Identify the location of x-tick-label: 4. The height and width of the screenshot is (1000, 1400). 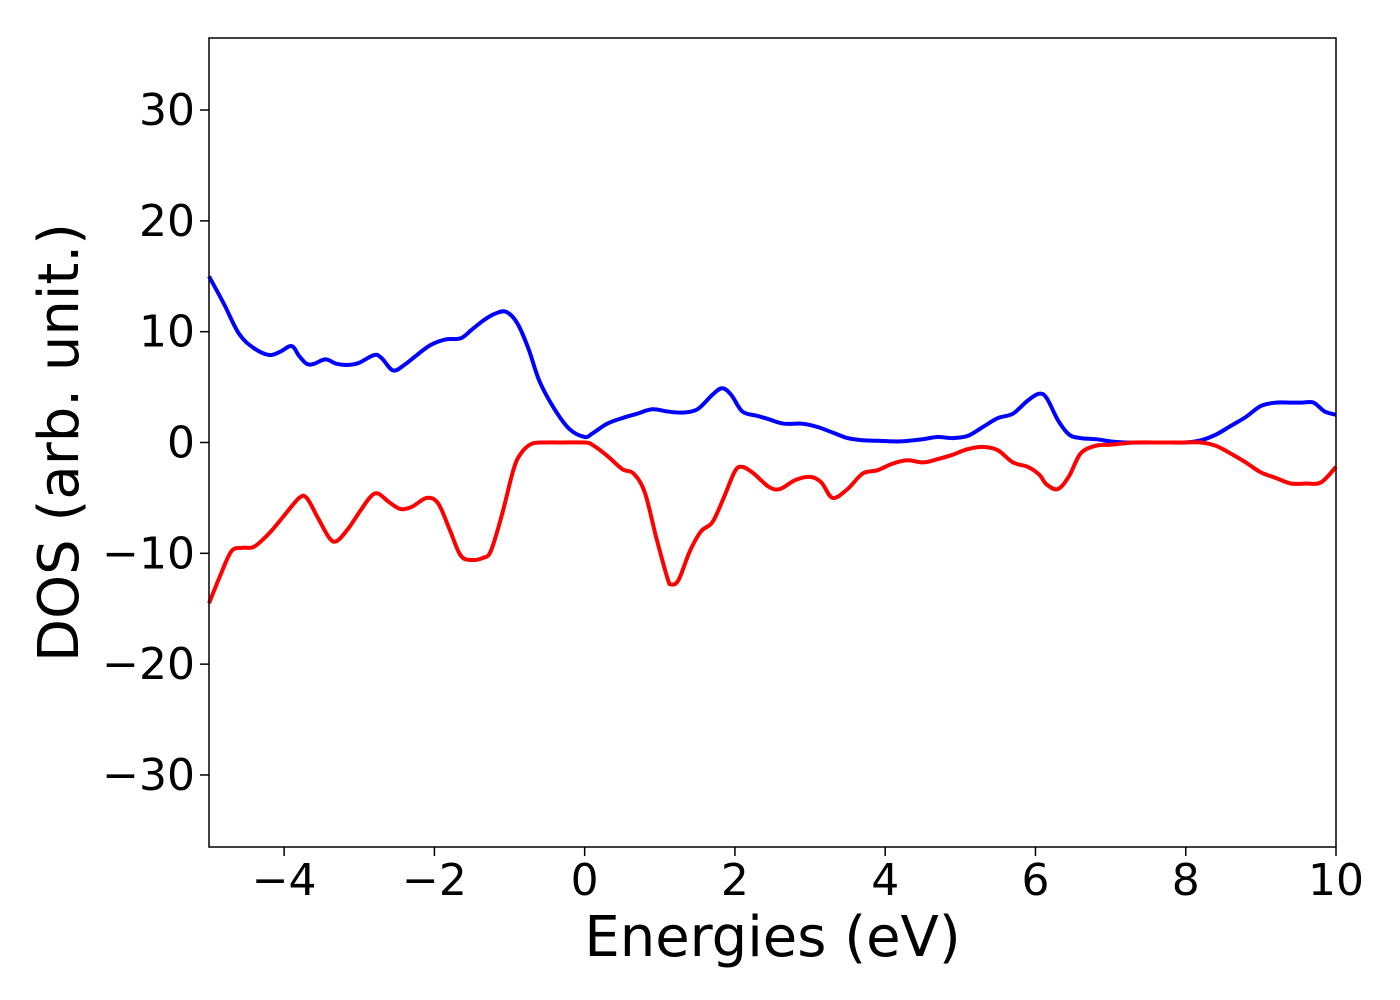
(885, 880).